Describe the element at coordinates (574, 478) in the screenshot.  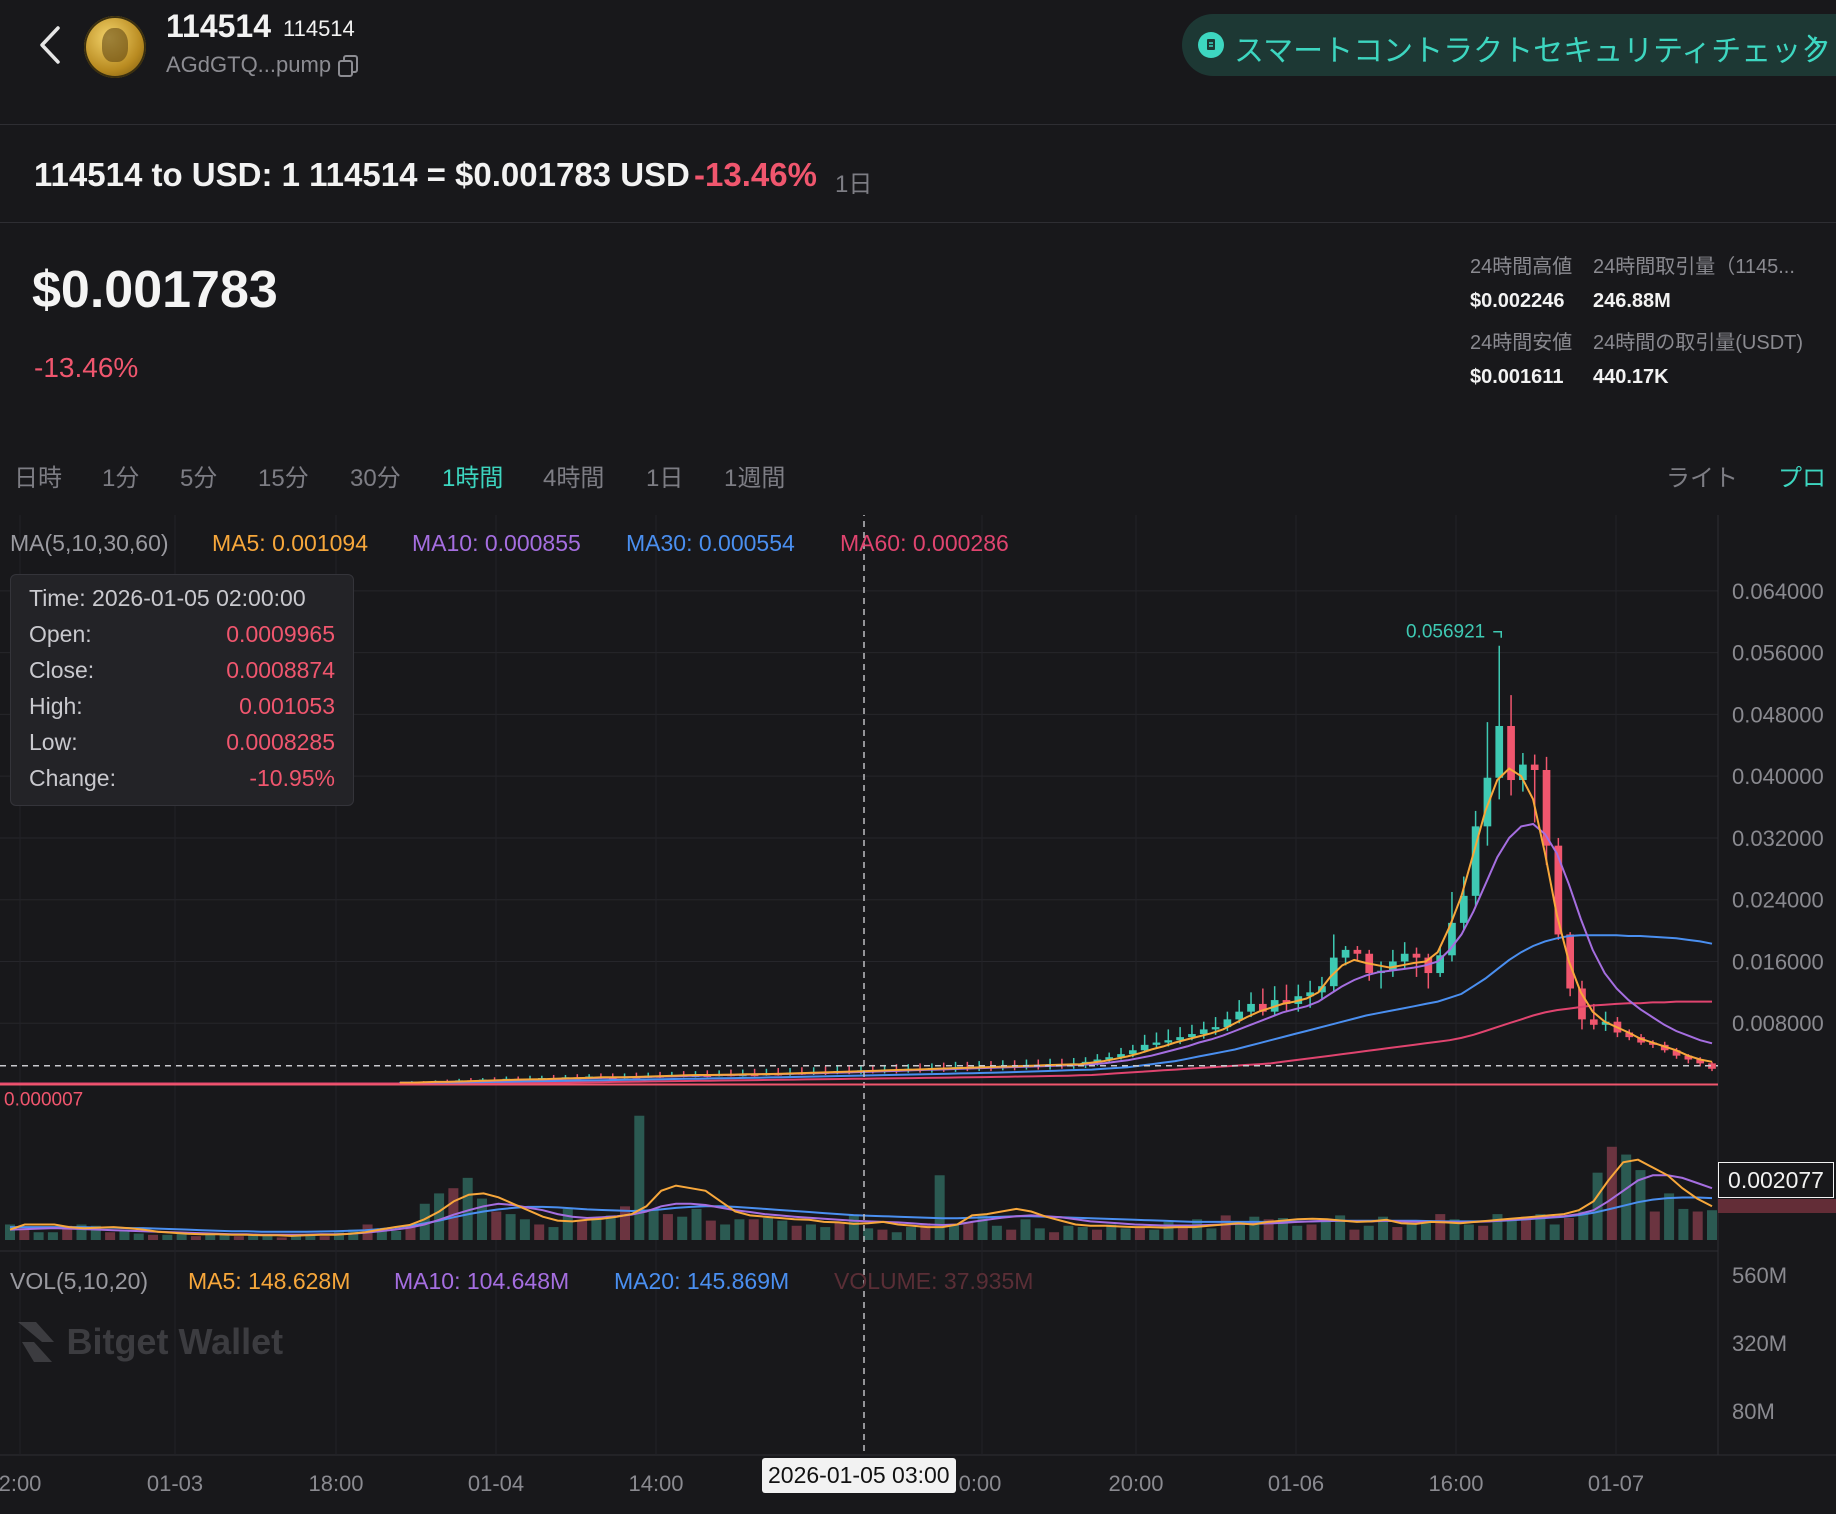
I see `tab-timeframe-4h: 4時間` at that location.